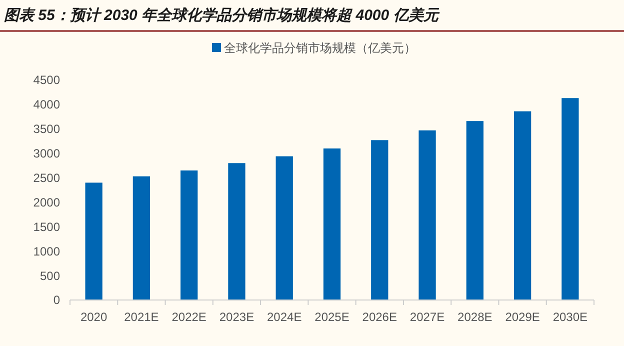  I want to click on y-tick-label: 500, so click(50, 275).